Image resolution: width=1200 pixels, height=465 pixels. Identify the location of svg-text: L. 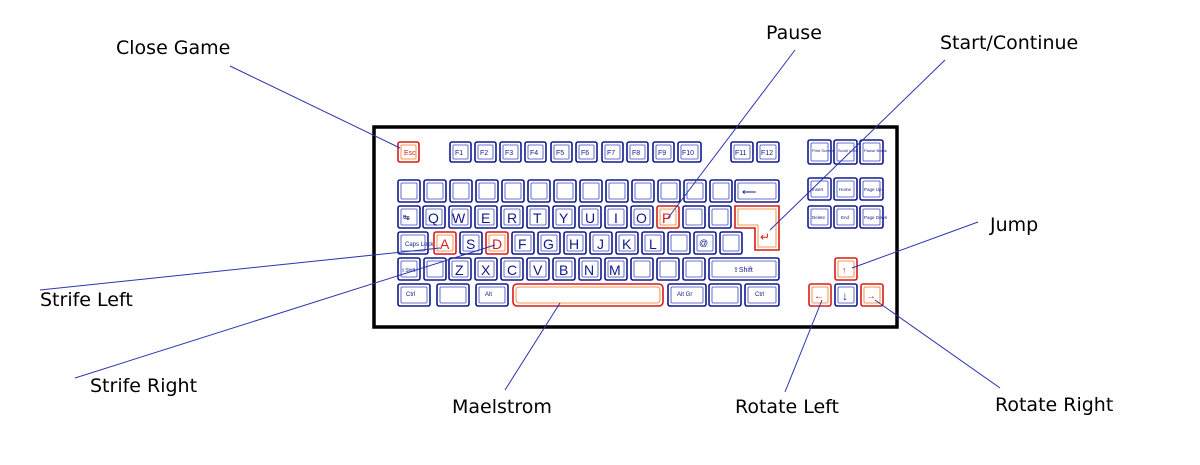
(653, 244).